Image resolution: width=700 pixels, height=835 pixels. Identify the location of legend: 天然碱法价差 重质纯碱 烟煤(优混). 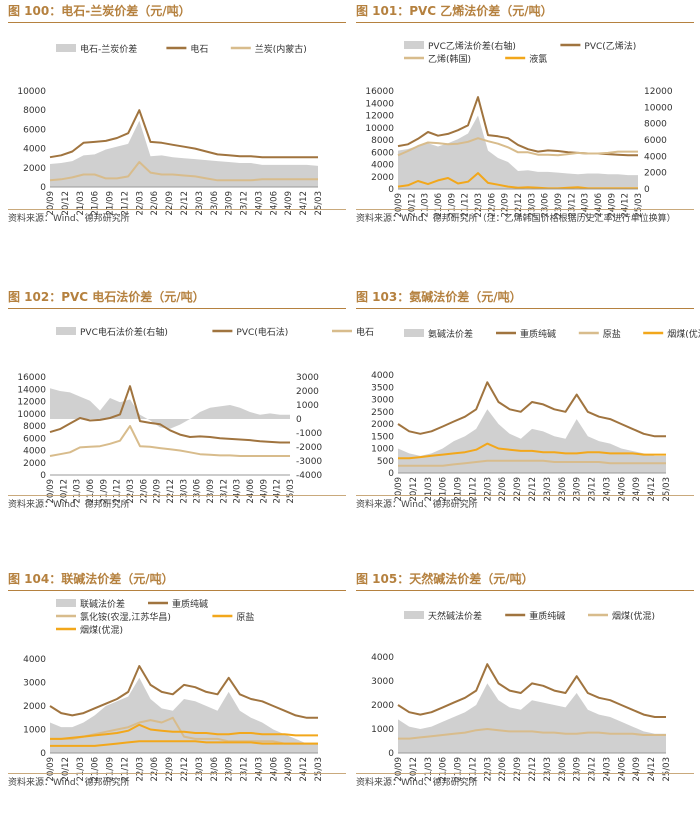
(529, 616).